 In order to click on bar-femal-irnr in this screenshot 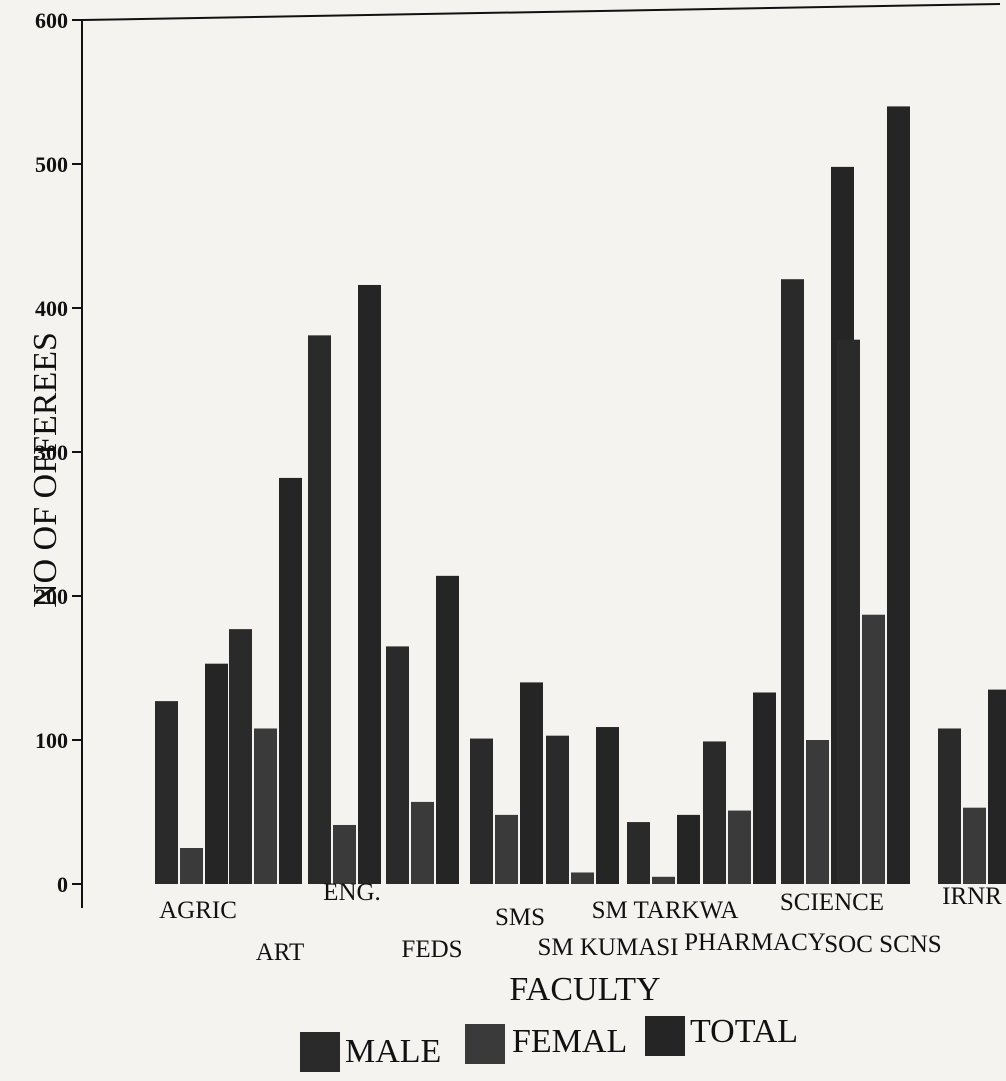, I will do `click(974, 845)`.